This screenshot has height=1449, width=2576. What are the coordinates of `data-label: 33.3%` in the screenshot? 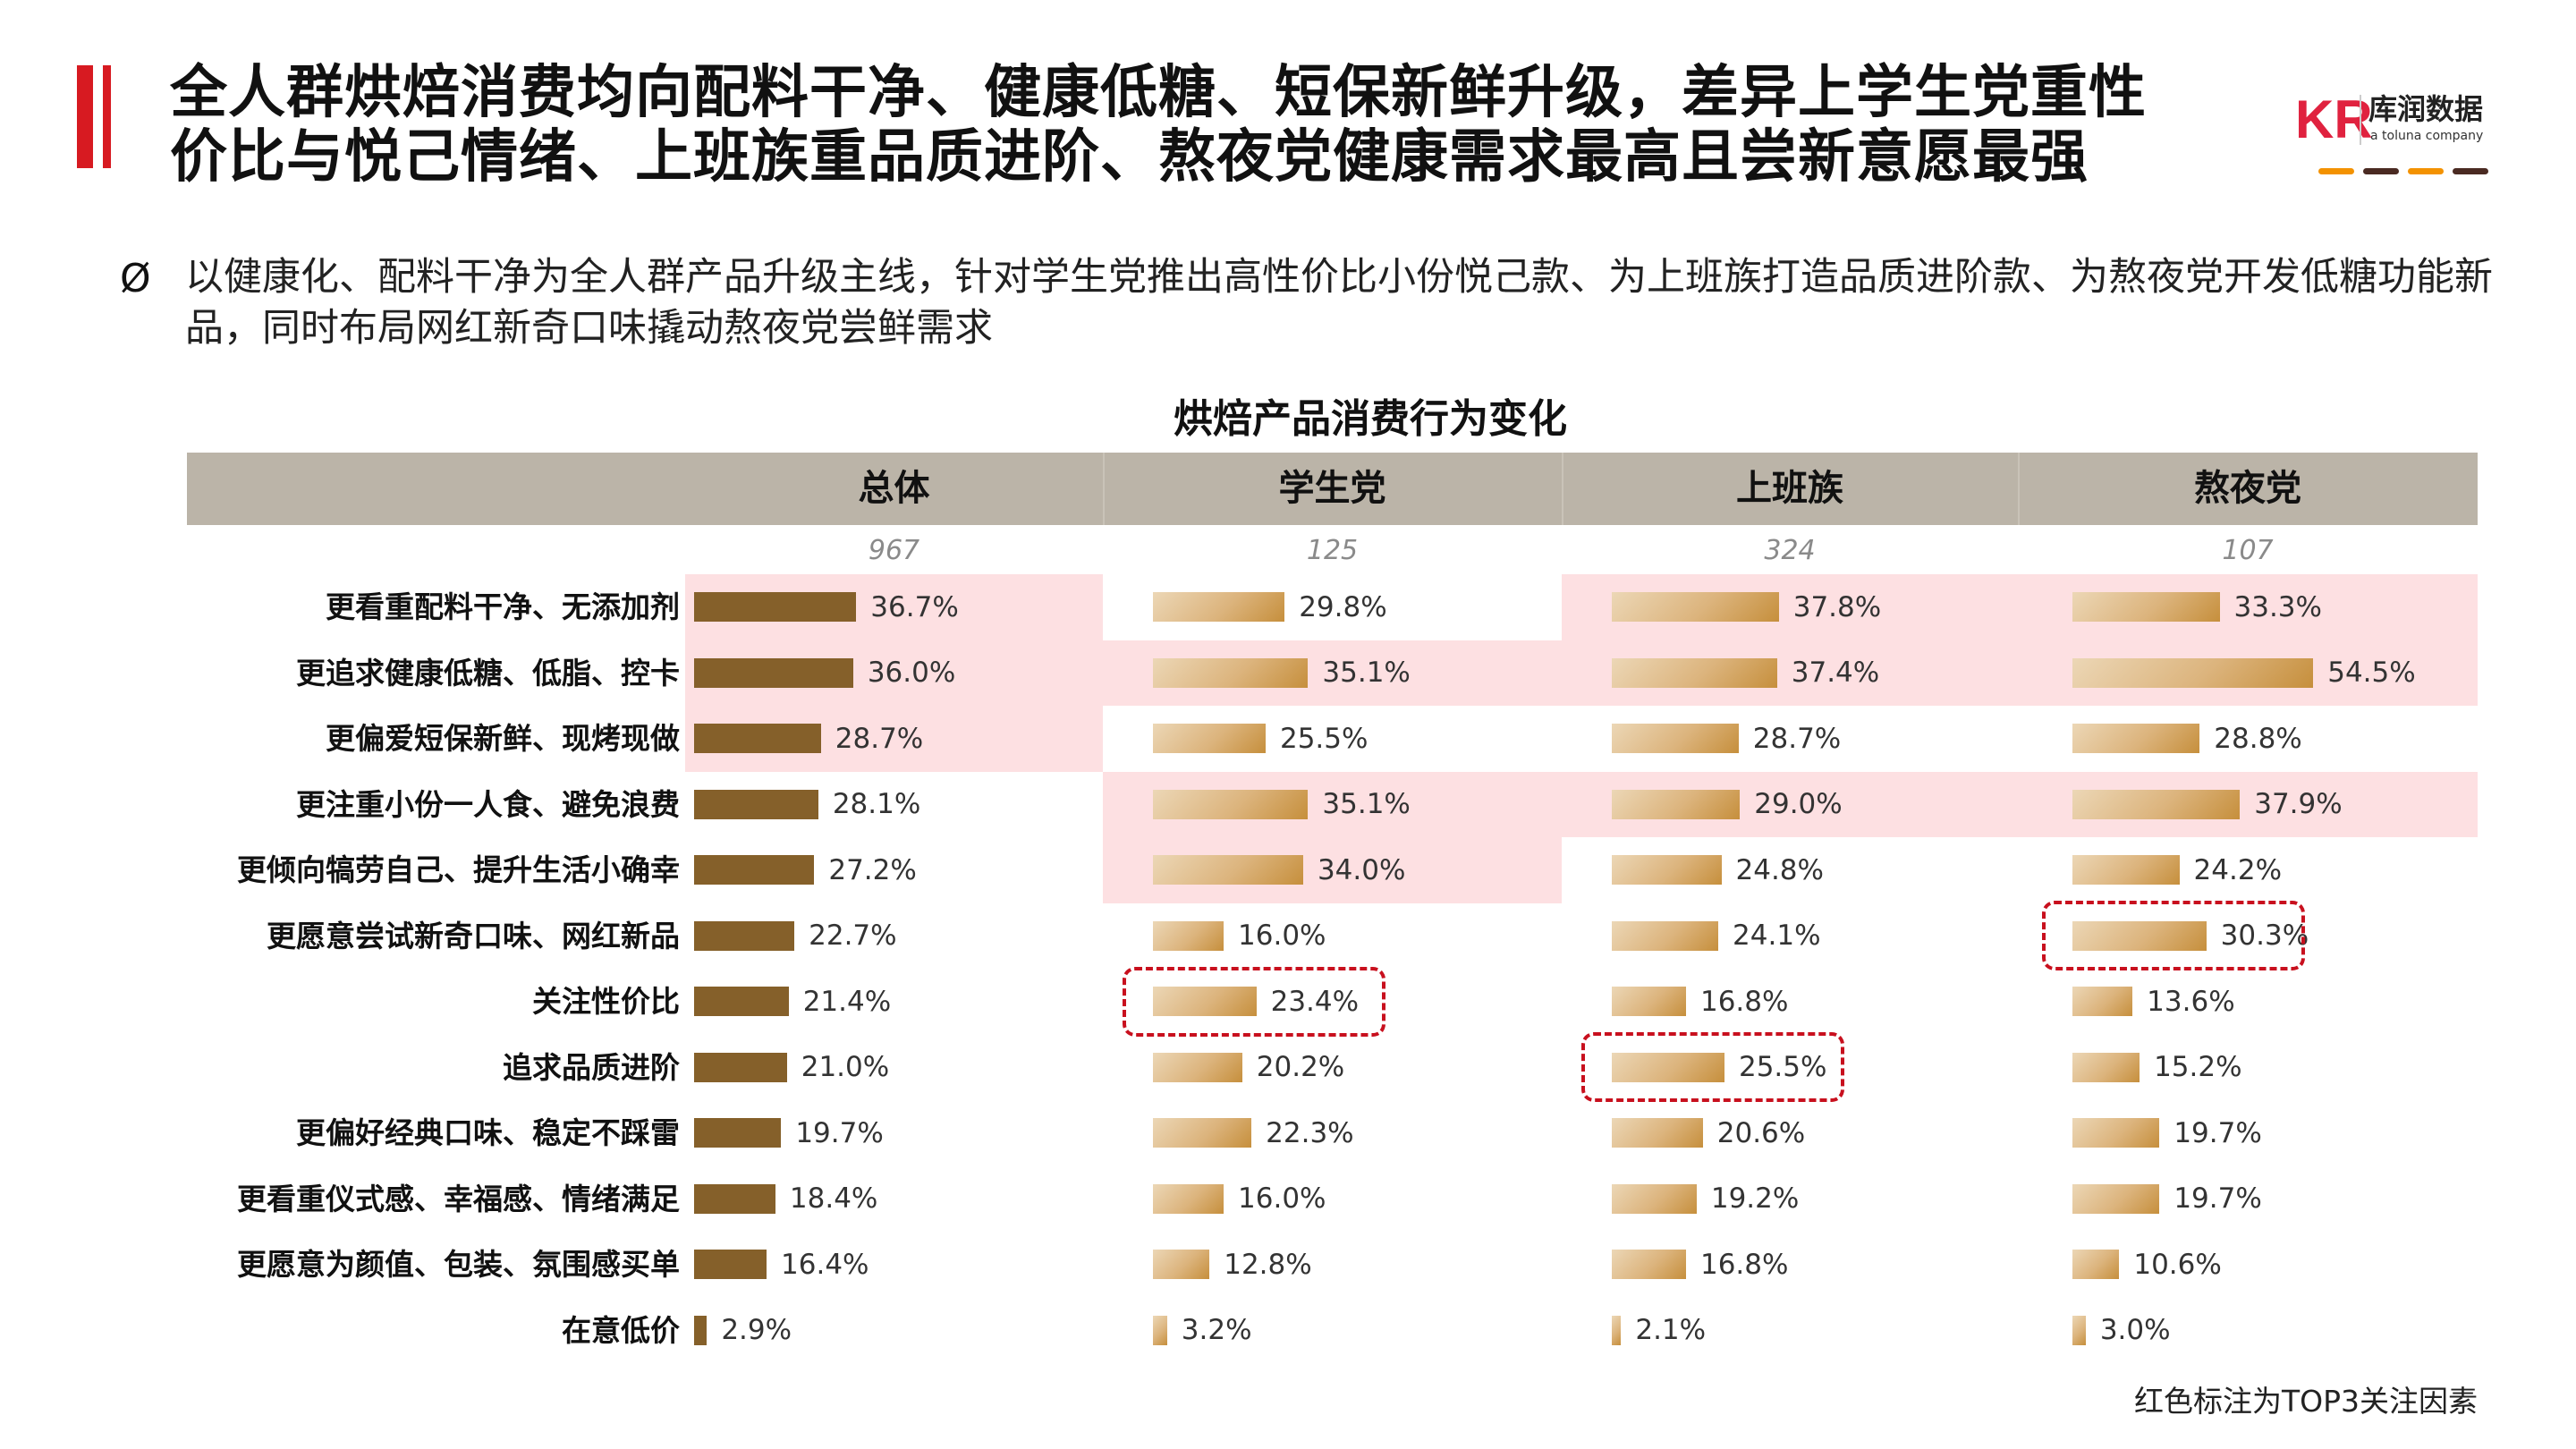 It's located at (2277, 606).